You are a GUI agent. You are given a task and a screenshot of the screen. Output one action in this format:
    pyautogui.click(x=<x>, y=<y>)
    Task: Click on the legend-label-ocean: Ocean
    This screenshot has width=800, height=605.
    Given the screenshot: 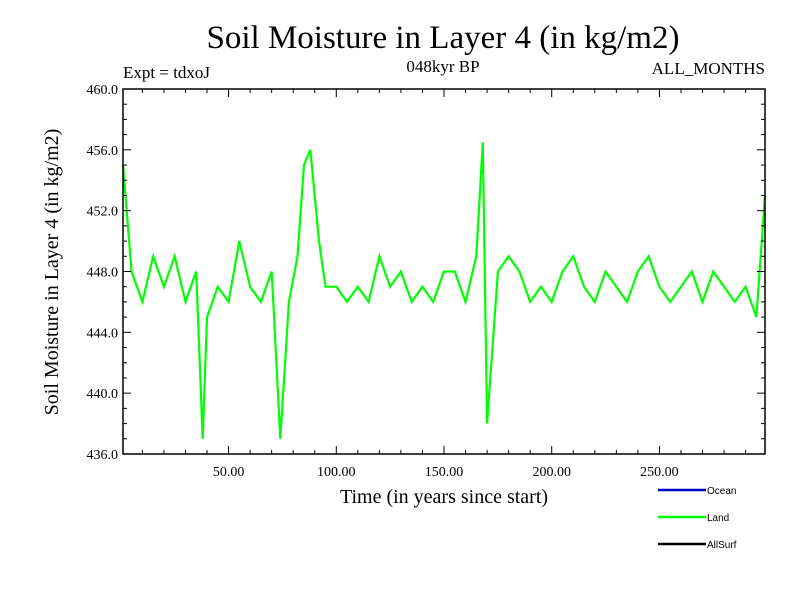 What is the action you would take?
    pyautogui.click(x=721, y=491)
    